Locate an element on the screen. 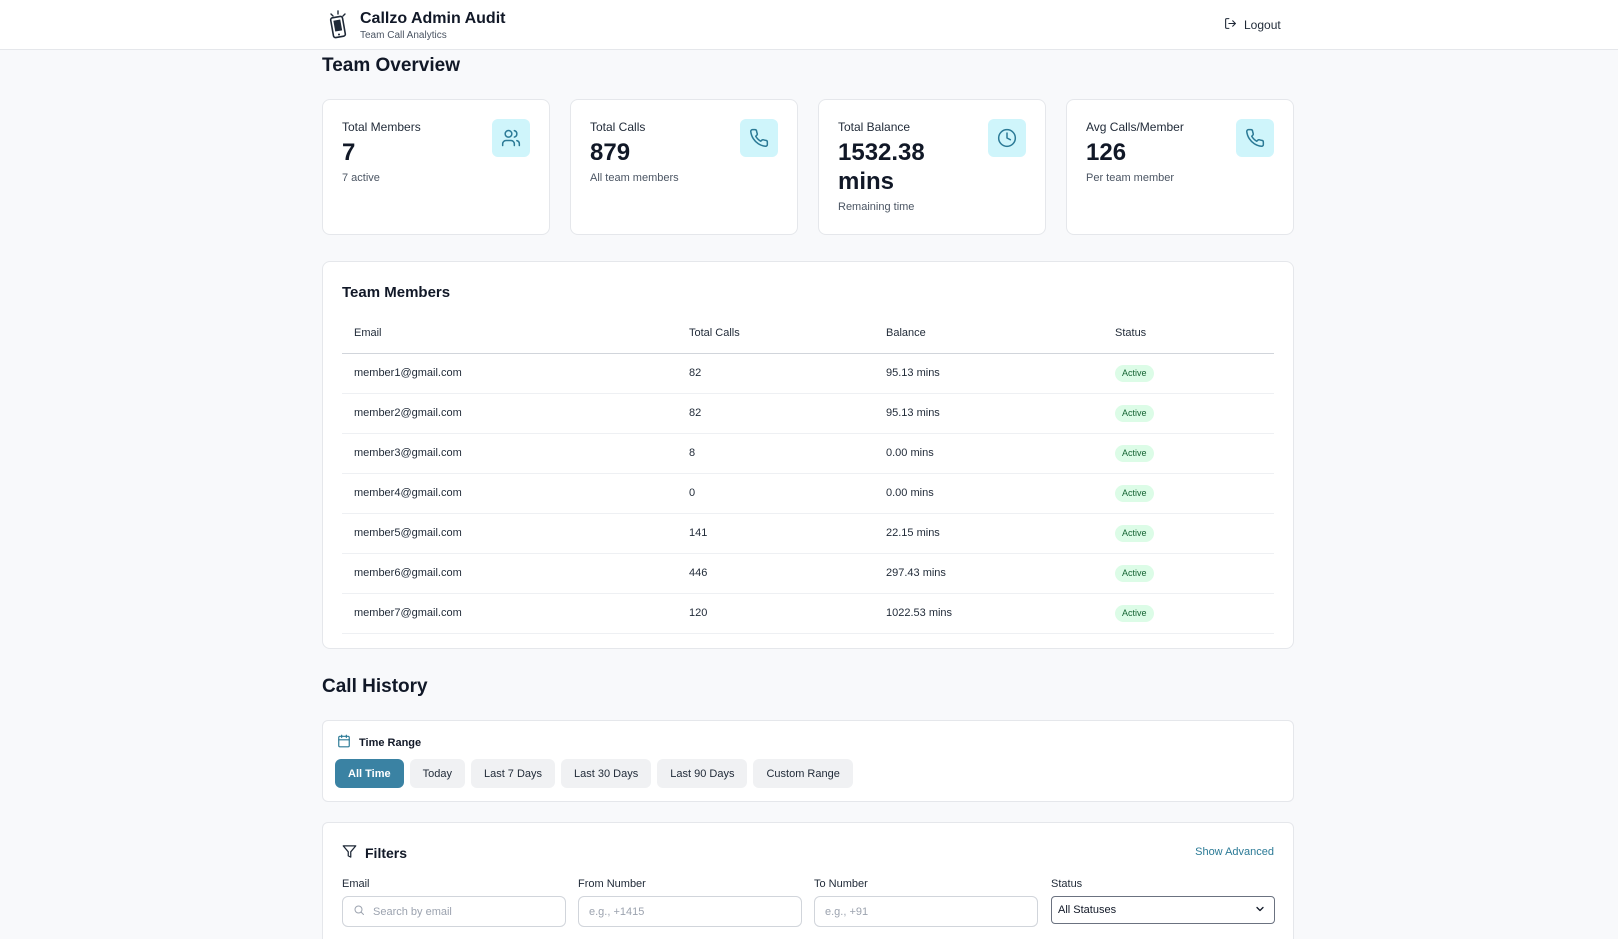 This screenshot has height=939, width=1618. stat-value: 1532.38 mins is located at coordinates (881, 167).